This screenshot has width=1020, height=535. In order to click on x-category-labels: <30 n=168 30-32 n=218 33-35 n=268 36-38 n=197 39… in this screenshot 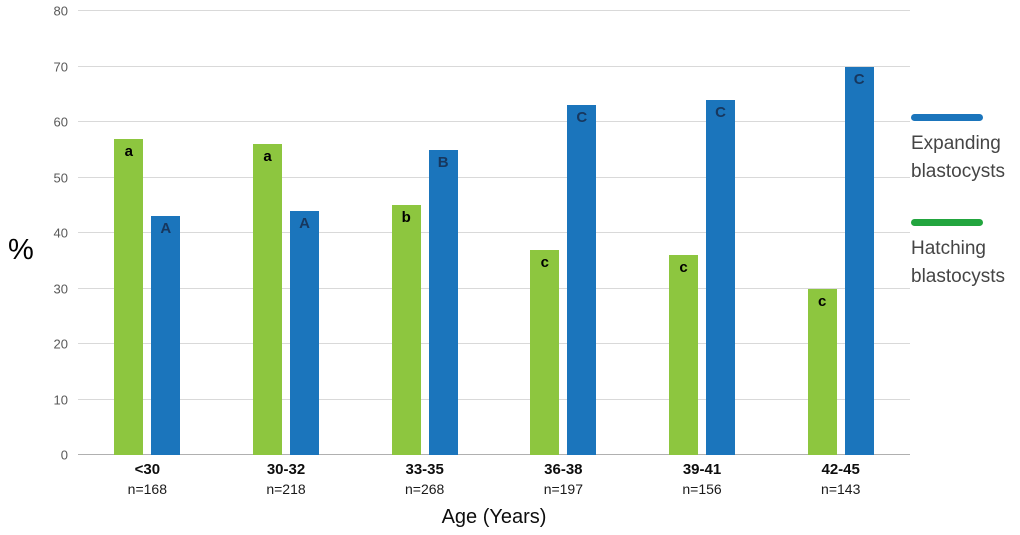, I will do `click(494, 479)`.